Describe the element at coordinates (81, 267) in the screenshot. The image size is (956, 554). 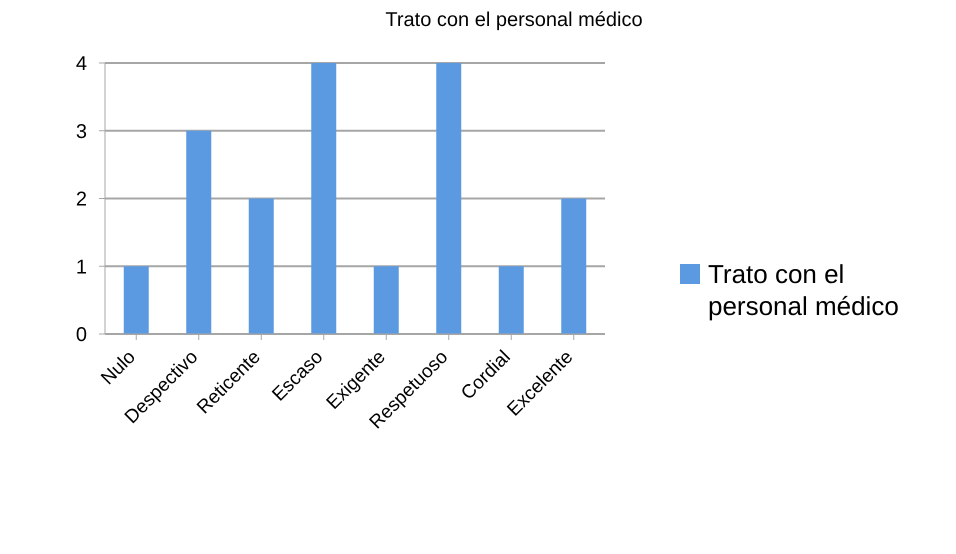
I see `y-tick-label: 1` at that location.